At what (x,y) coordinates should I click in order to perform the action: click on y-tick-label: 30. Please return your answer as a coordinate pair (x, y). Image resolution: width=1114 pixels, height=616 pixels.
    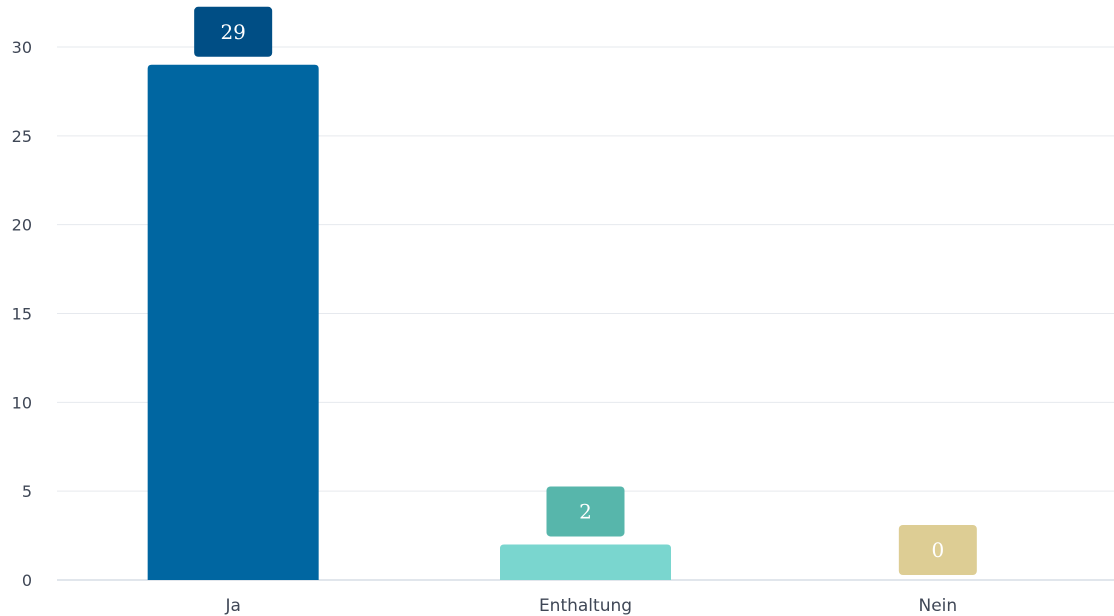
    Looking at the image, I should click on (22, 47).